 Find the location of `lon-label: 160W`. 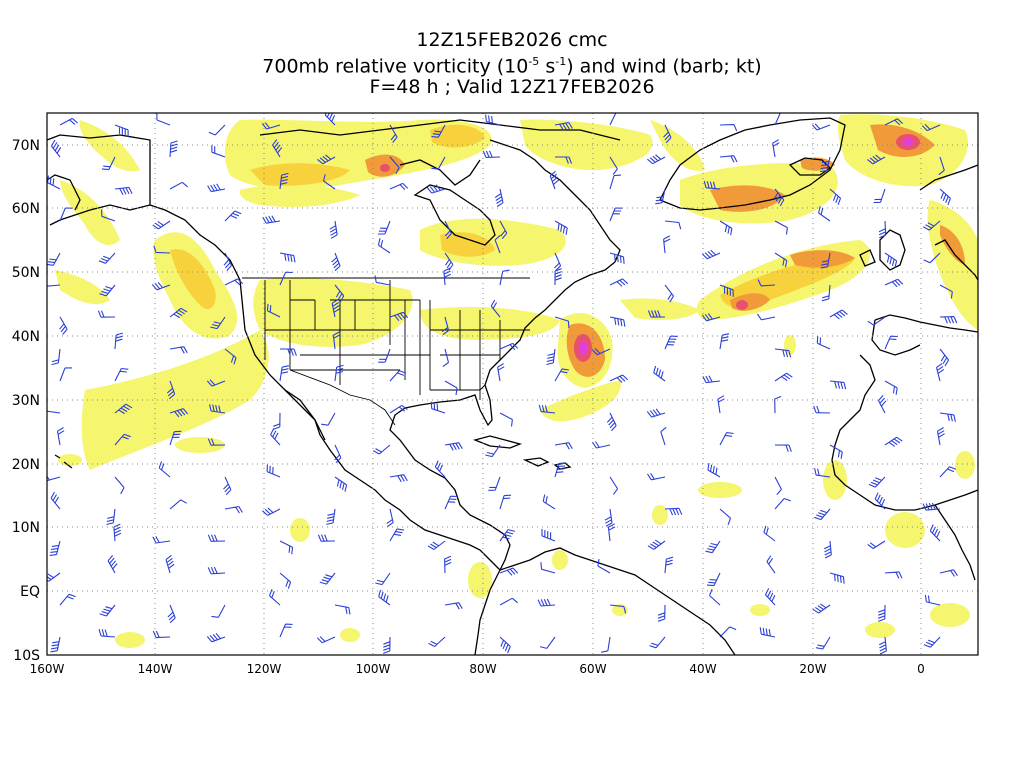

lon-label: 160W is located at coordinates (47, 669).